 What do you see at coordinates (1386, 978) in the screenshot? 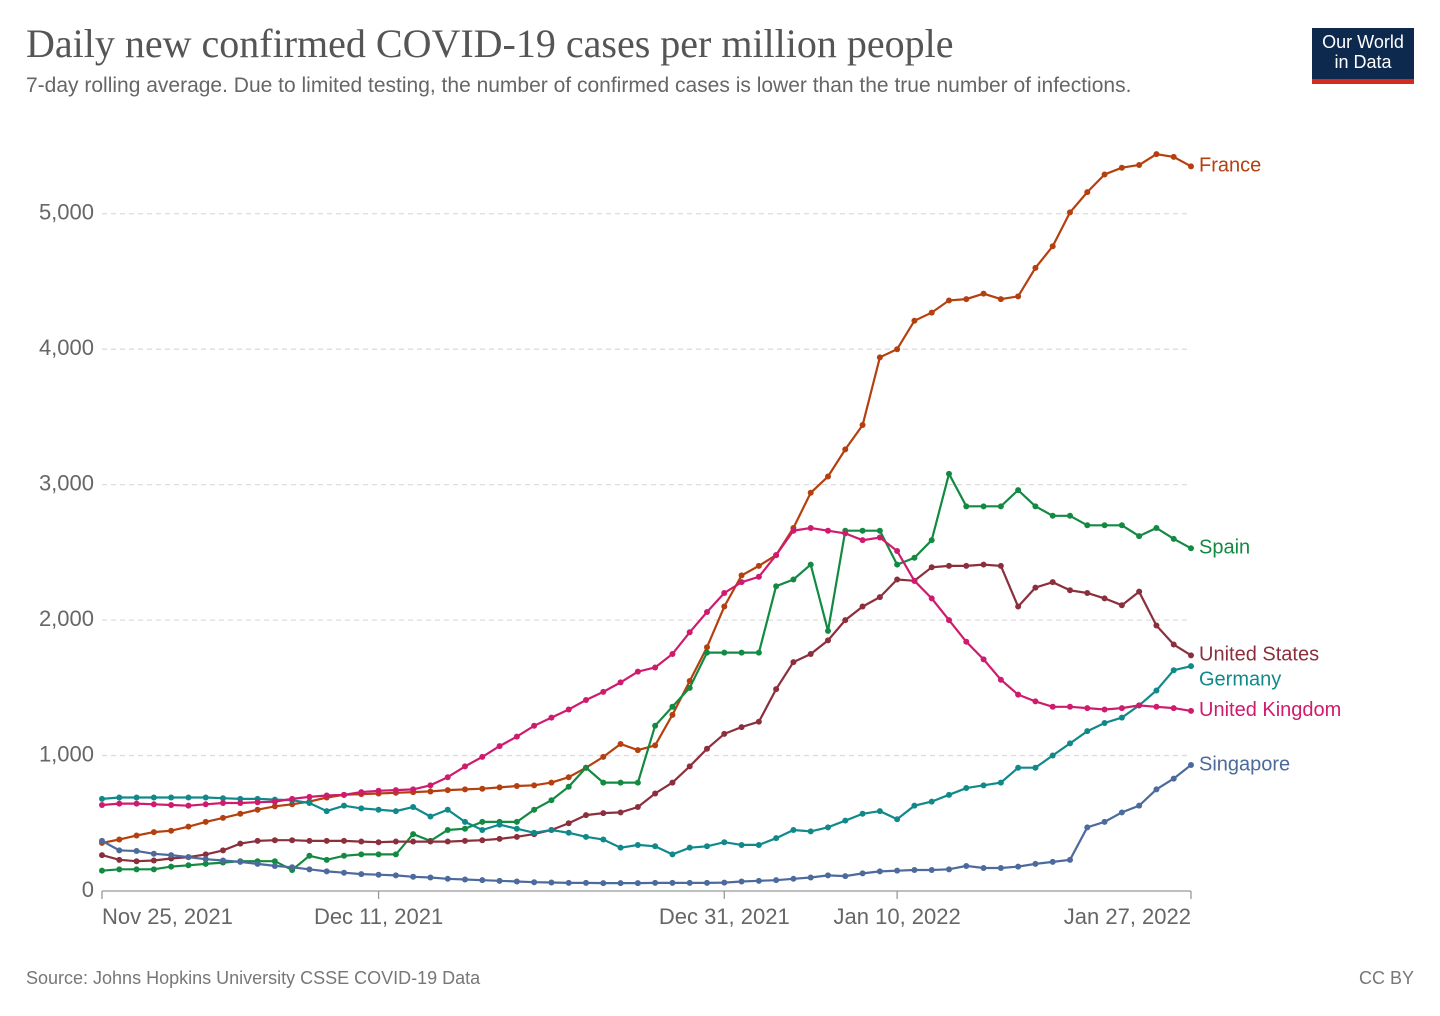
I see `license: CC BY` at bounding box center [1386, 978].